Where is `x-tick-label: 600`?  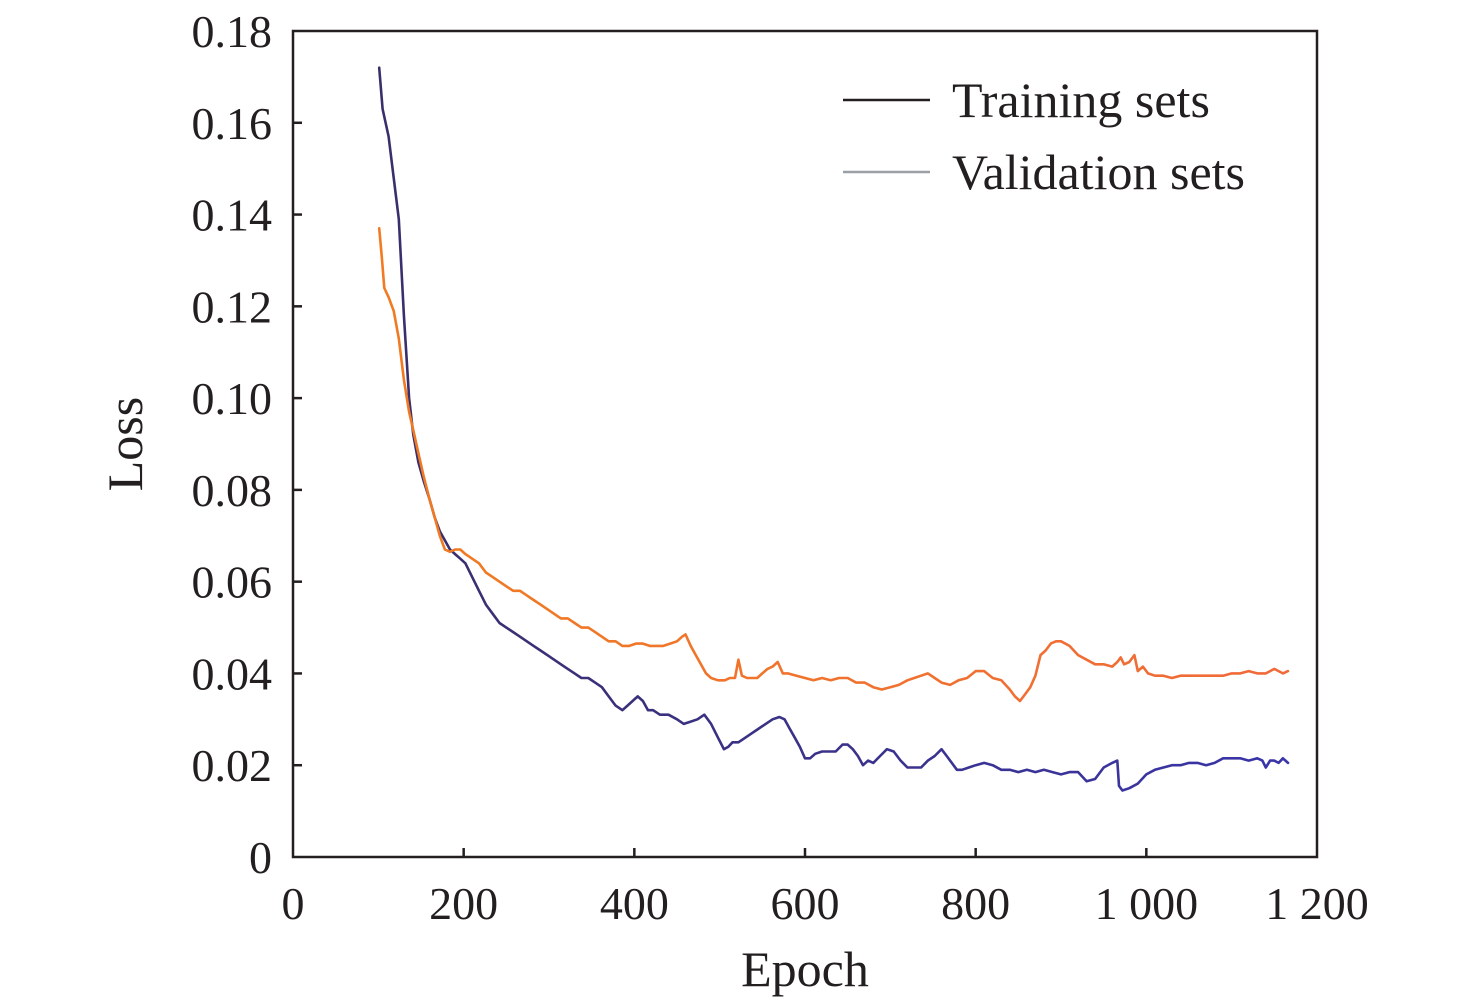 x-tick-label: 600 is located at coordinates (805, 903).